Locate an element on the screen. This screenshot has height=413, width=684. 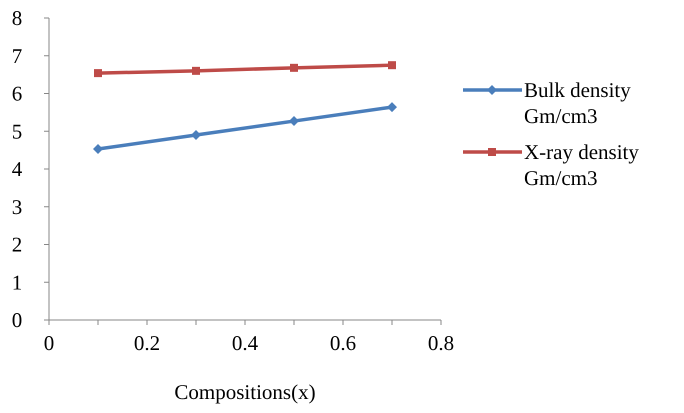
y-tick-label: 6 is located at coordinates (17, 94).